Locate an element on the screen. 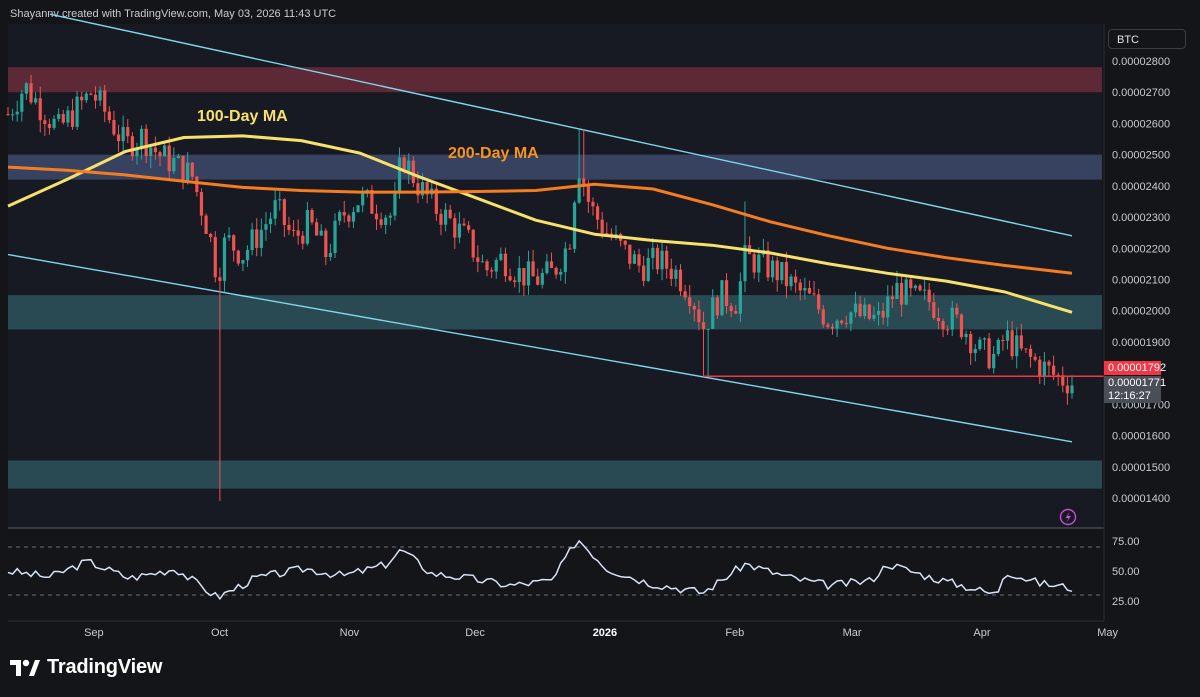 Image resolution: width=1200 pixels, height=697 pixels. time-axis: Sep Oct Nov Dec 2026 Feb Mar Apr May is located at coordinates (601, 633).